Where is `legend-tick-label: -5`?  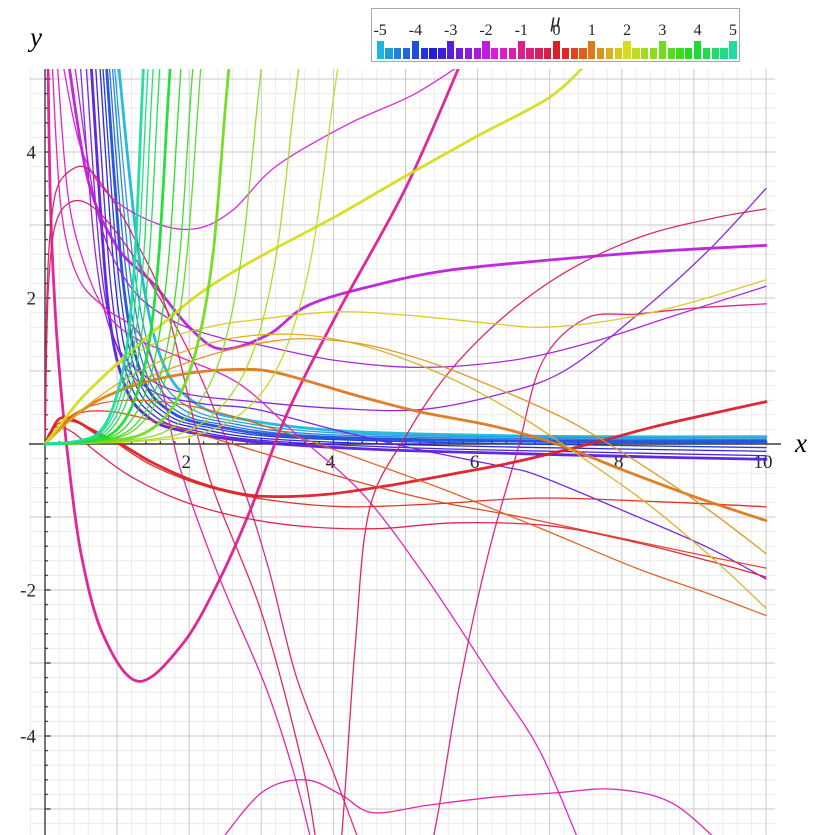 legend-tick-label: -5 is located at coordinates (380, 30).